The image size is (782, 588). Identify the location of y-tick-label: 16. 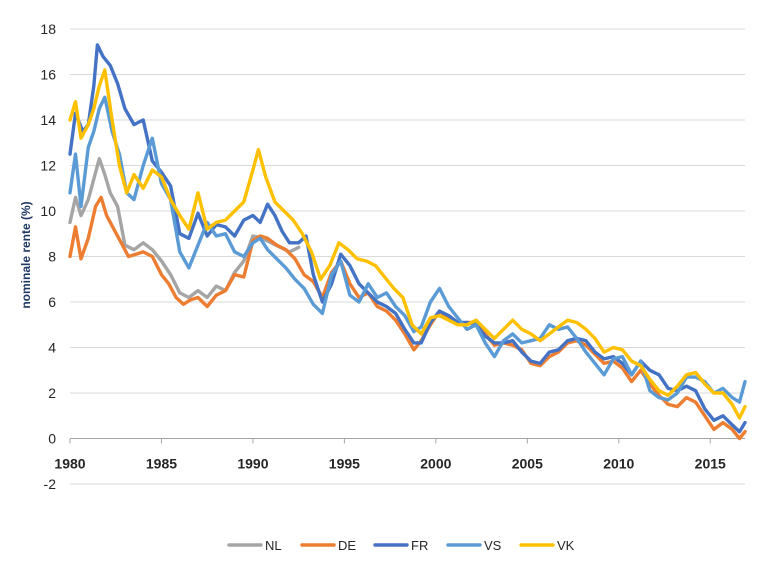
(48, 75).